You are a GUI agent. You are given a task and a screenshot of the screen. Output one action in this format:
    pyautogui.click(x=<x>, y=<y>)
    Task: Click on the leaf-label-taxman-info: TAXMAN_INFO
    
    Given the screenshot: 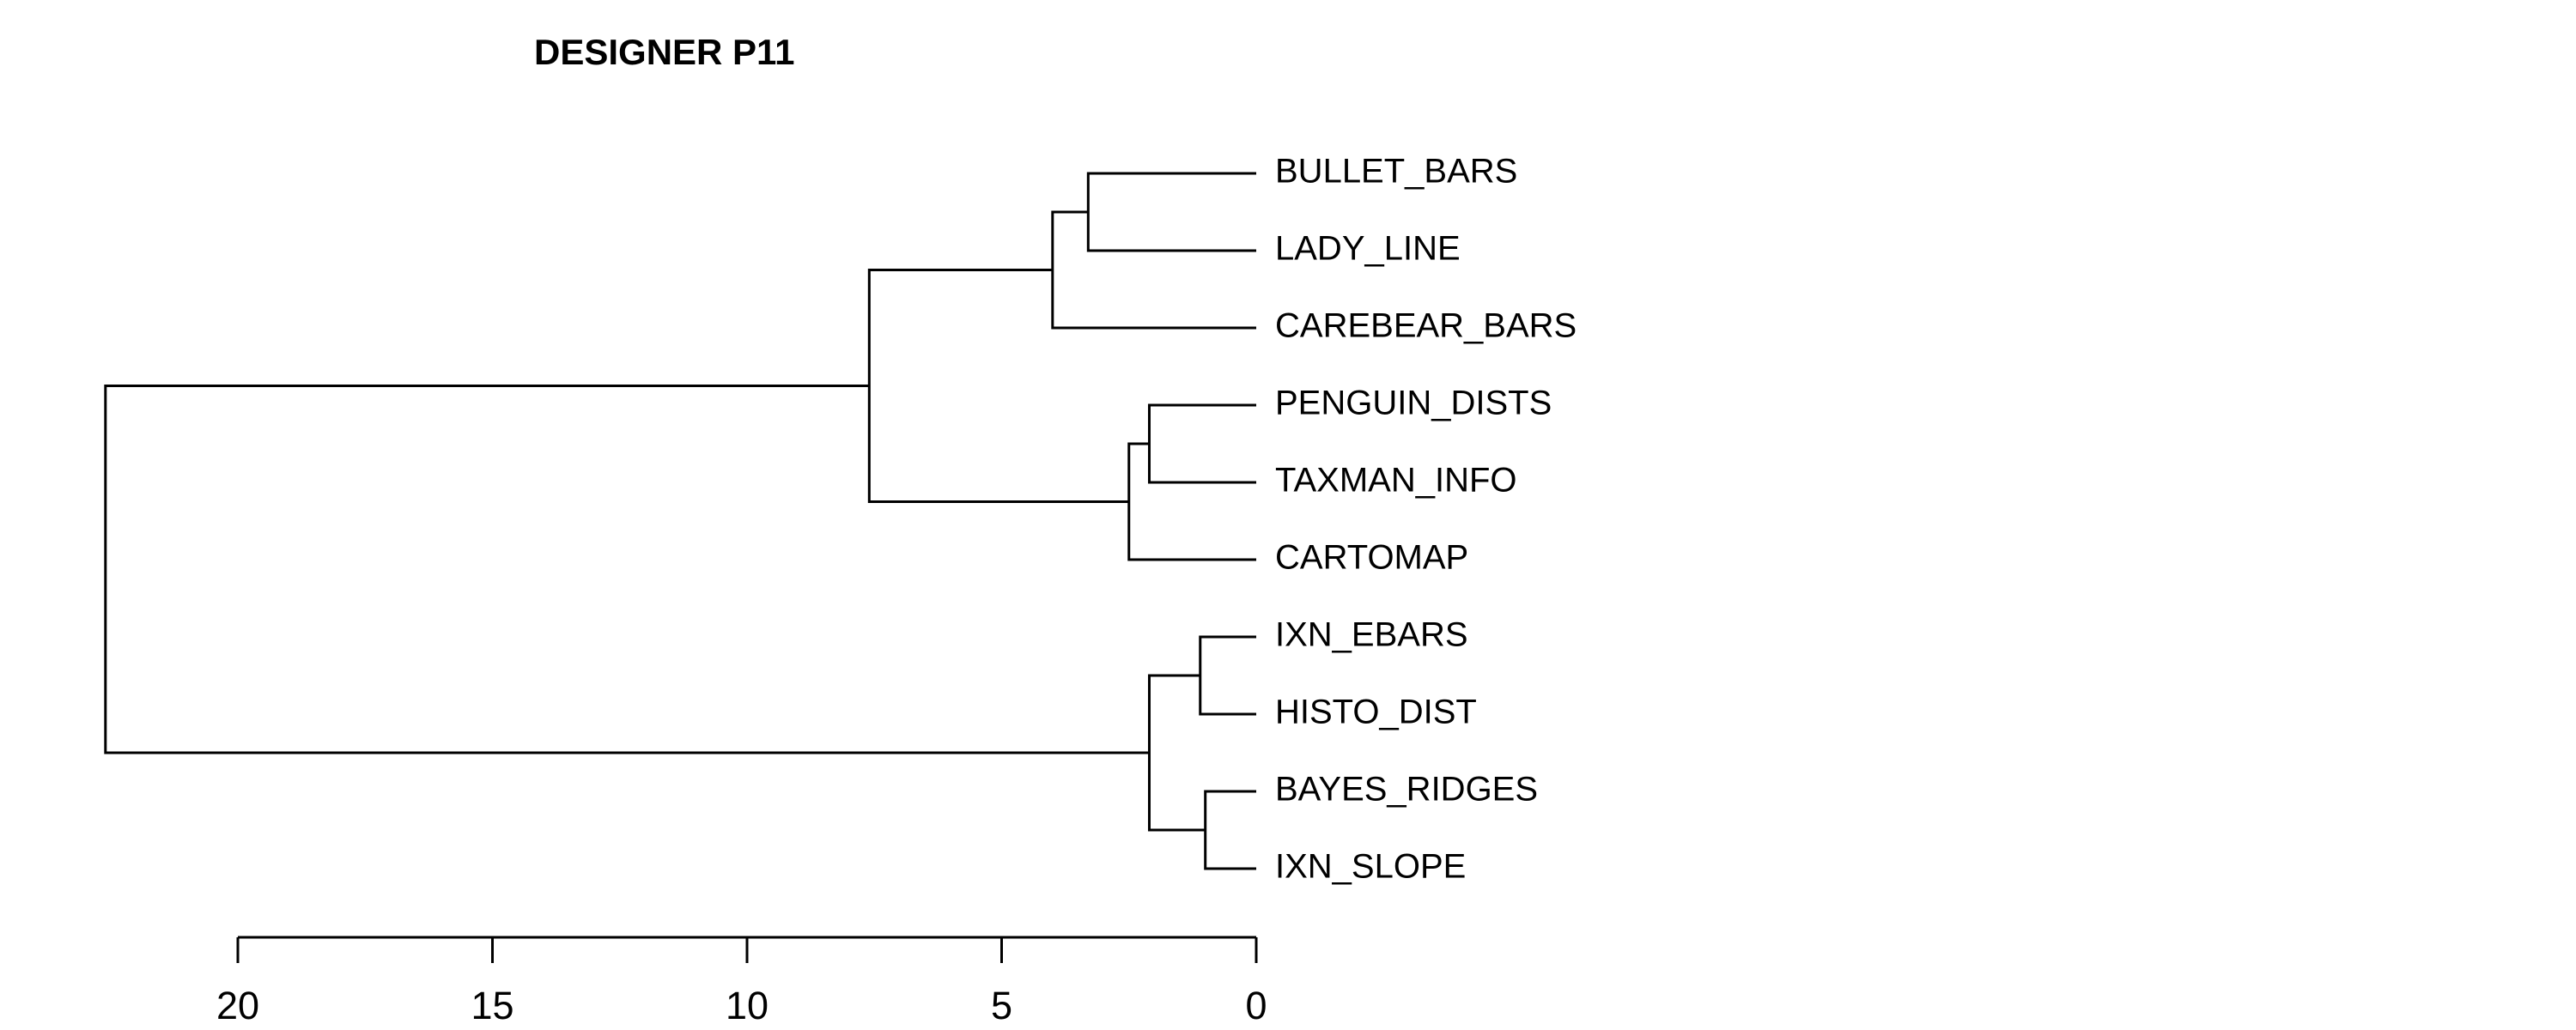 What is the action you would take?
    pyautogui.click(x=1396, y=481)
    